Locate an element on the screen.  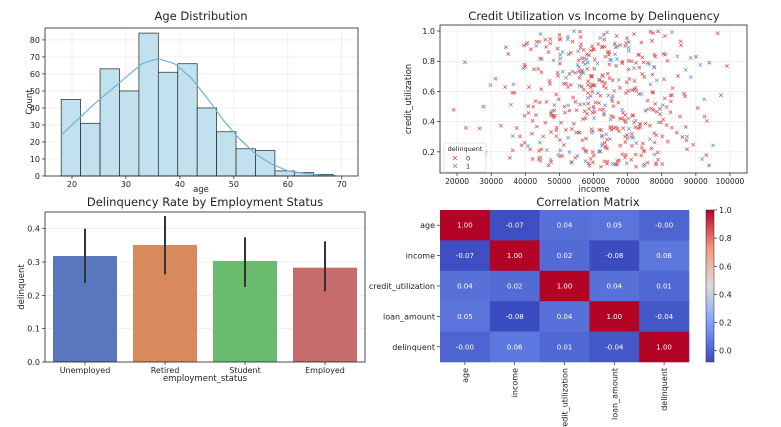
heatmap-cell-label: -0.08 is located at coordinates (515, 317).